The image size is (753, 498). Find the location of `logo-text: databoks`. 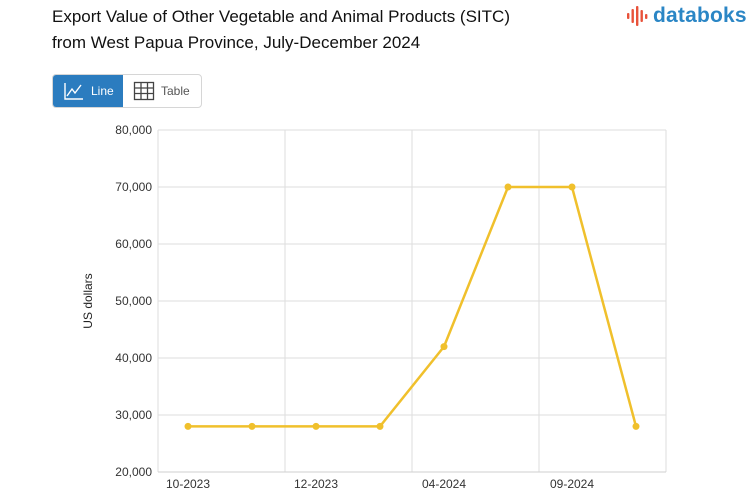

logo-text: databoks is located at coordinates (700, 15).